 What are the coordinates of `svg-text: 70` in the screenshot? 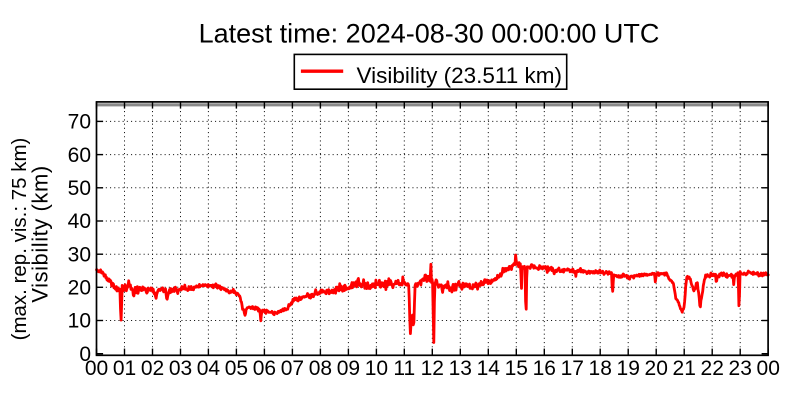 It's located at (79, 122).